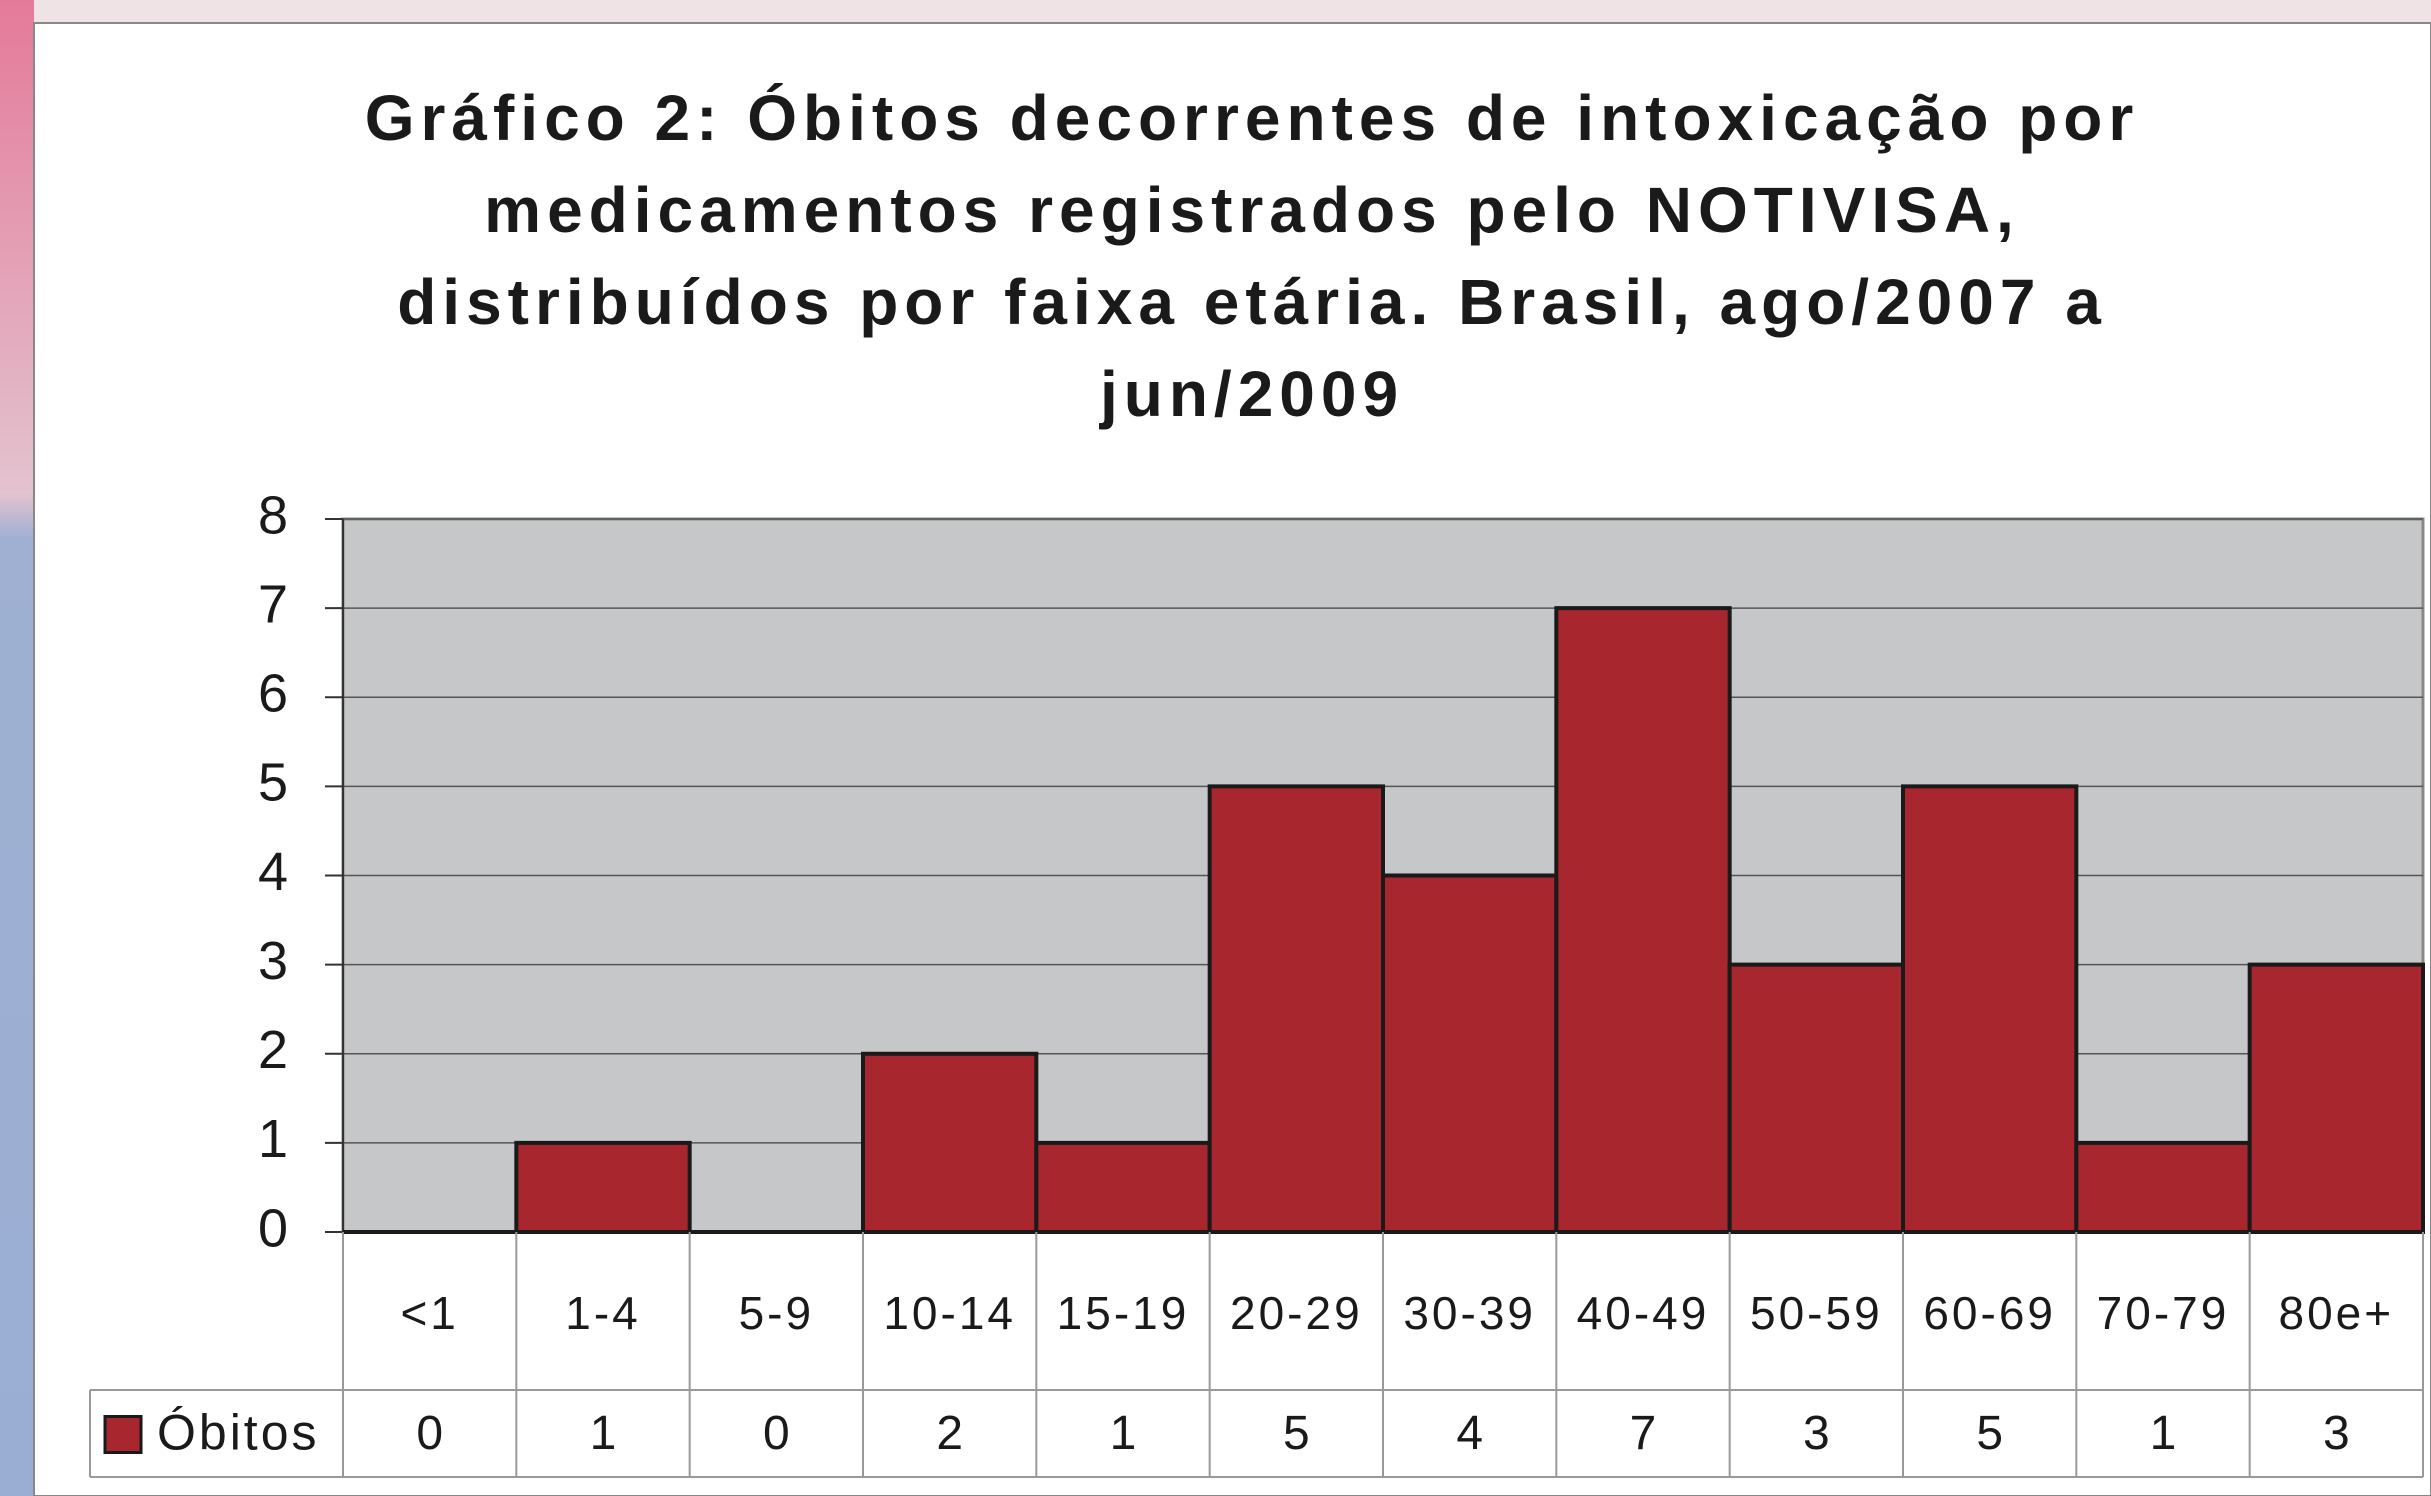 This screenshot has height=1496, width=2431. I want to click on x-tick-label: <1, so click(429, 1313).